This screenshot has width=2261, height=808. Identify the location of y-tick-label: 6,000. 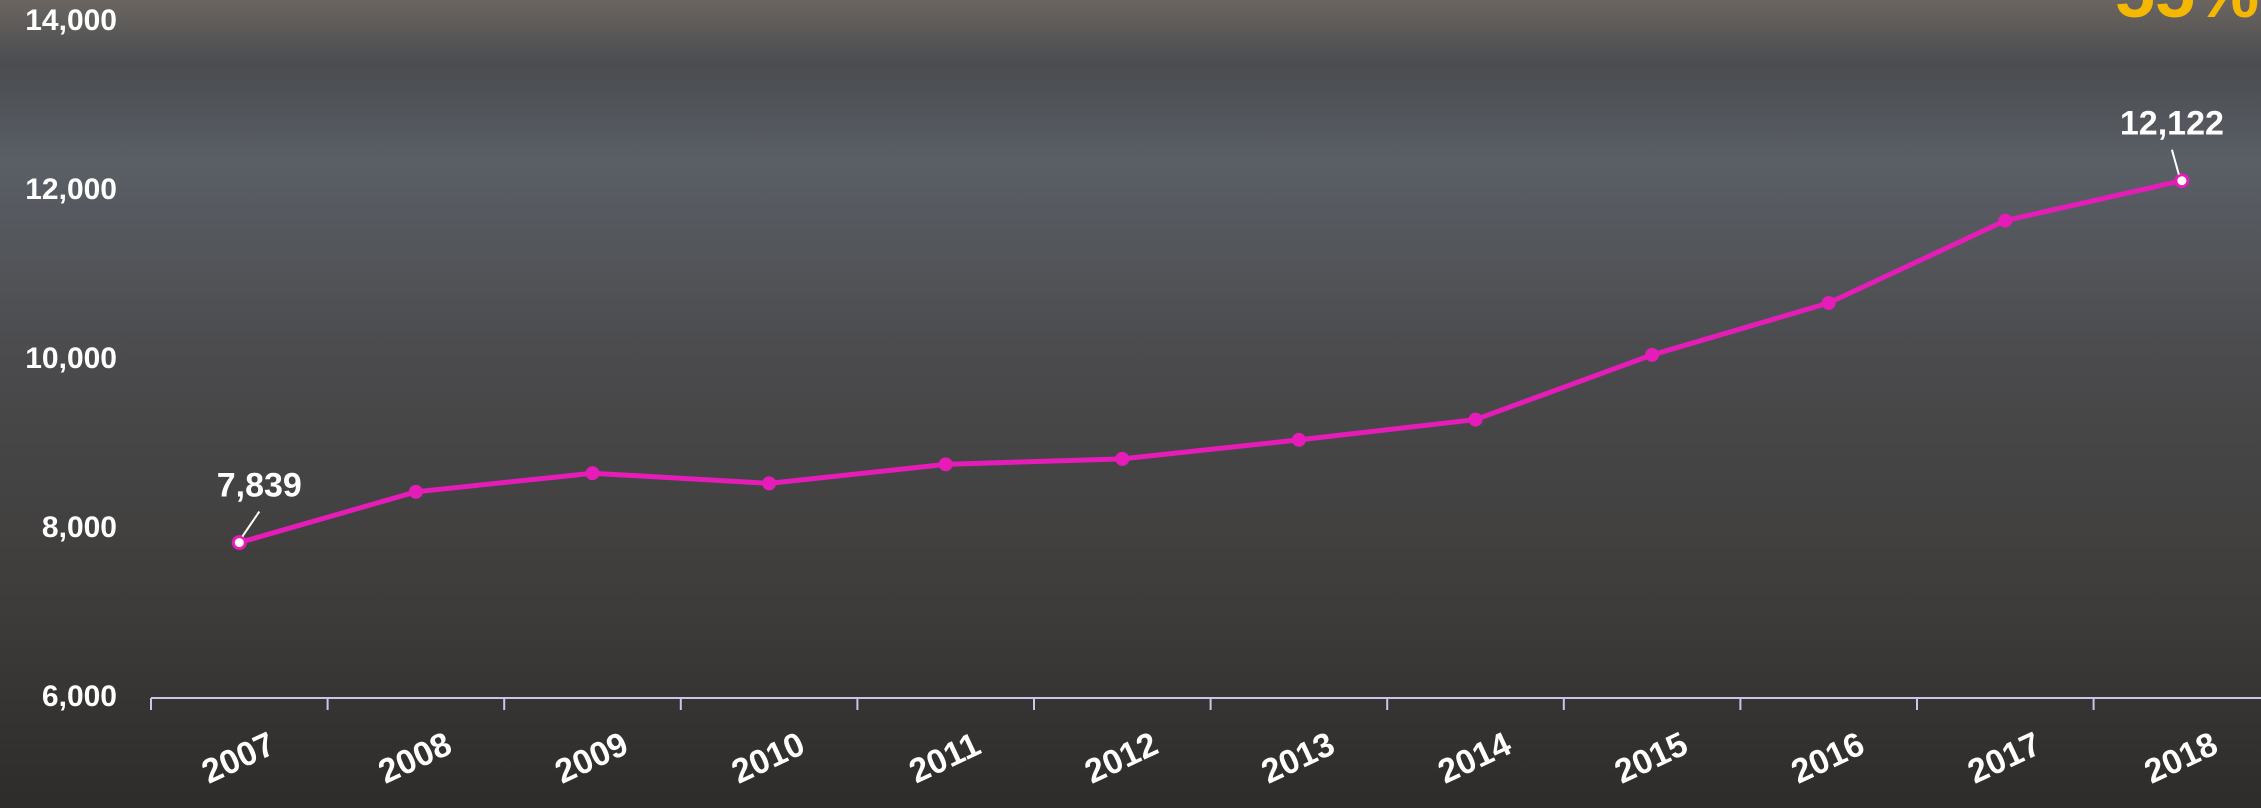
(79, 696).